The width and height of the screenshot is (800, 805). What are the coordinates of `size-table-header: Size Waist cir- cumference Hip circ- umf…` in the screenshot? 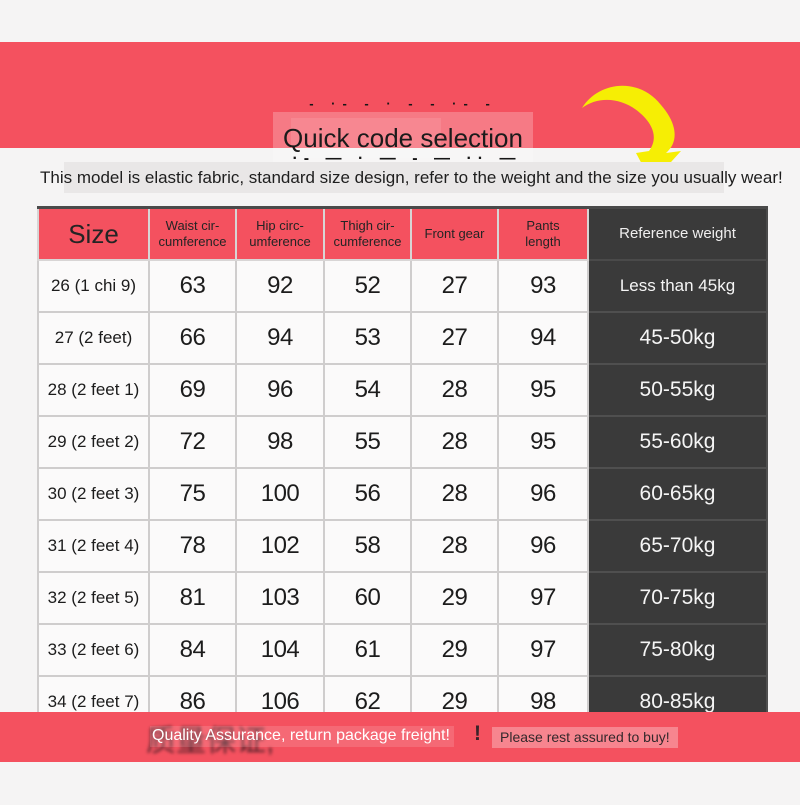 It's located at (402, 233).